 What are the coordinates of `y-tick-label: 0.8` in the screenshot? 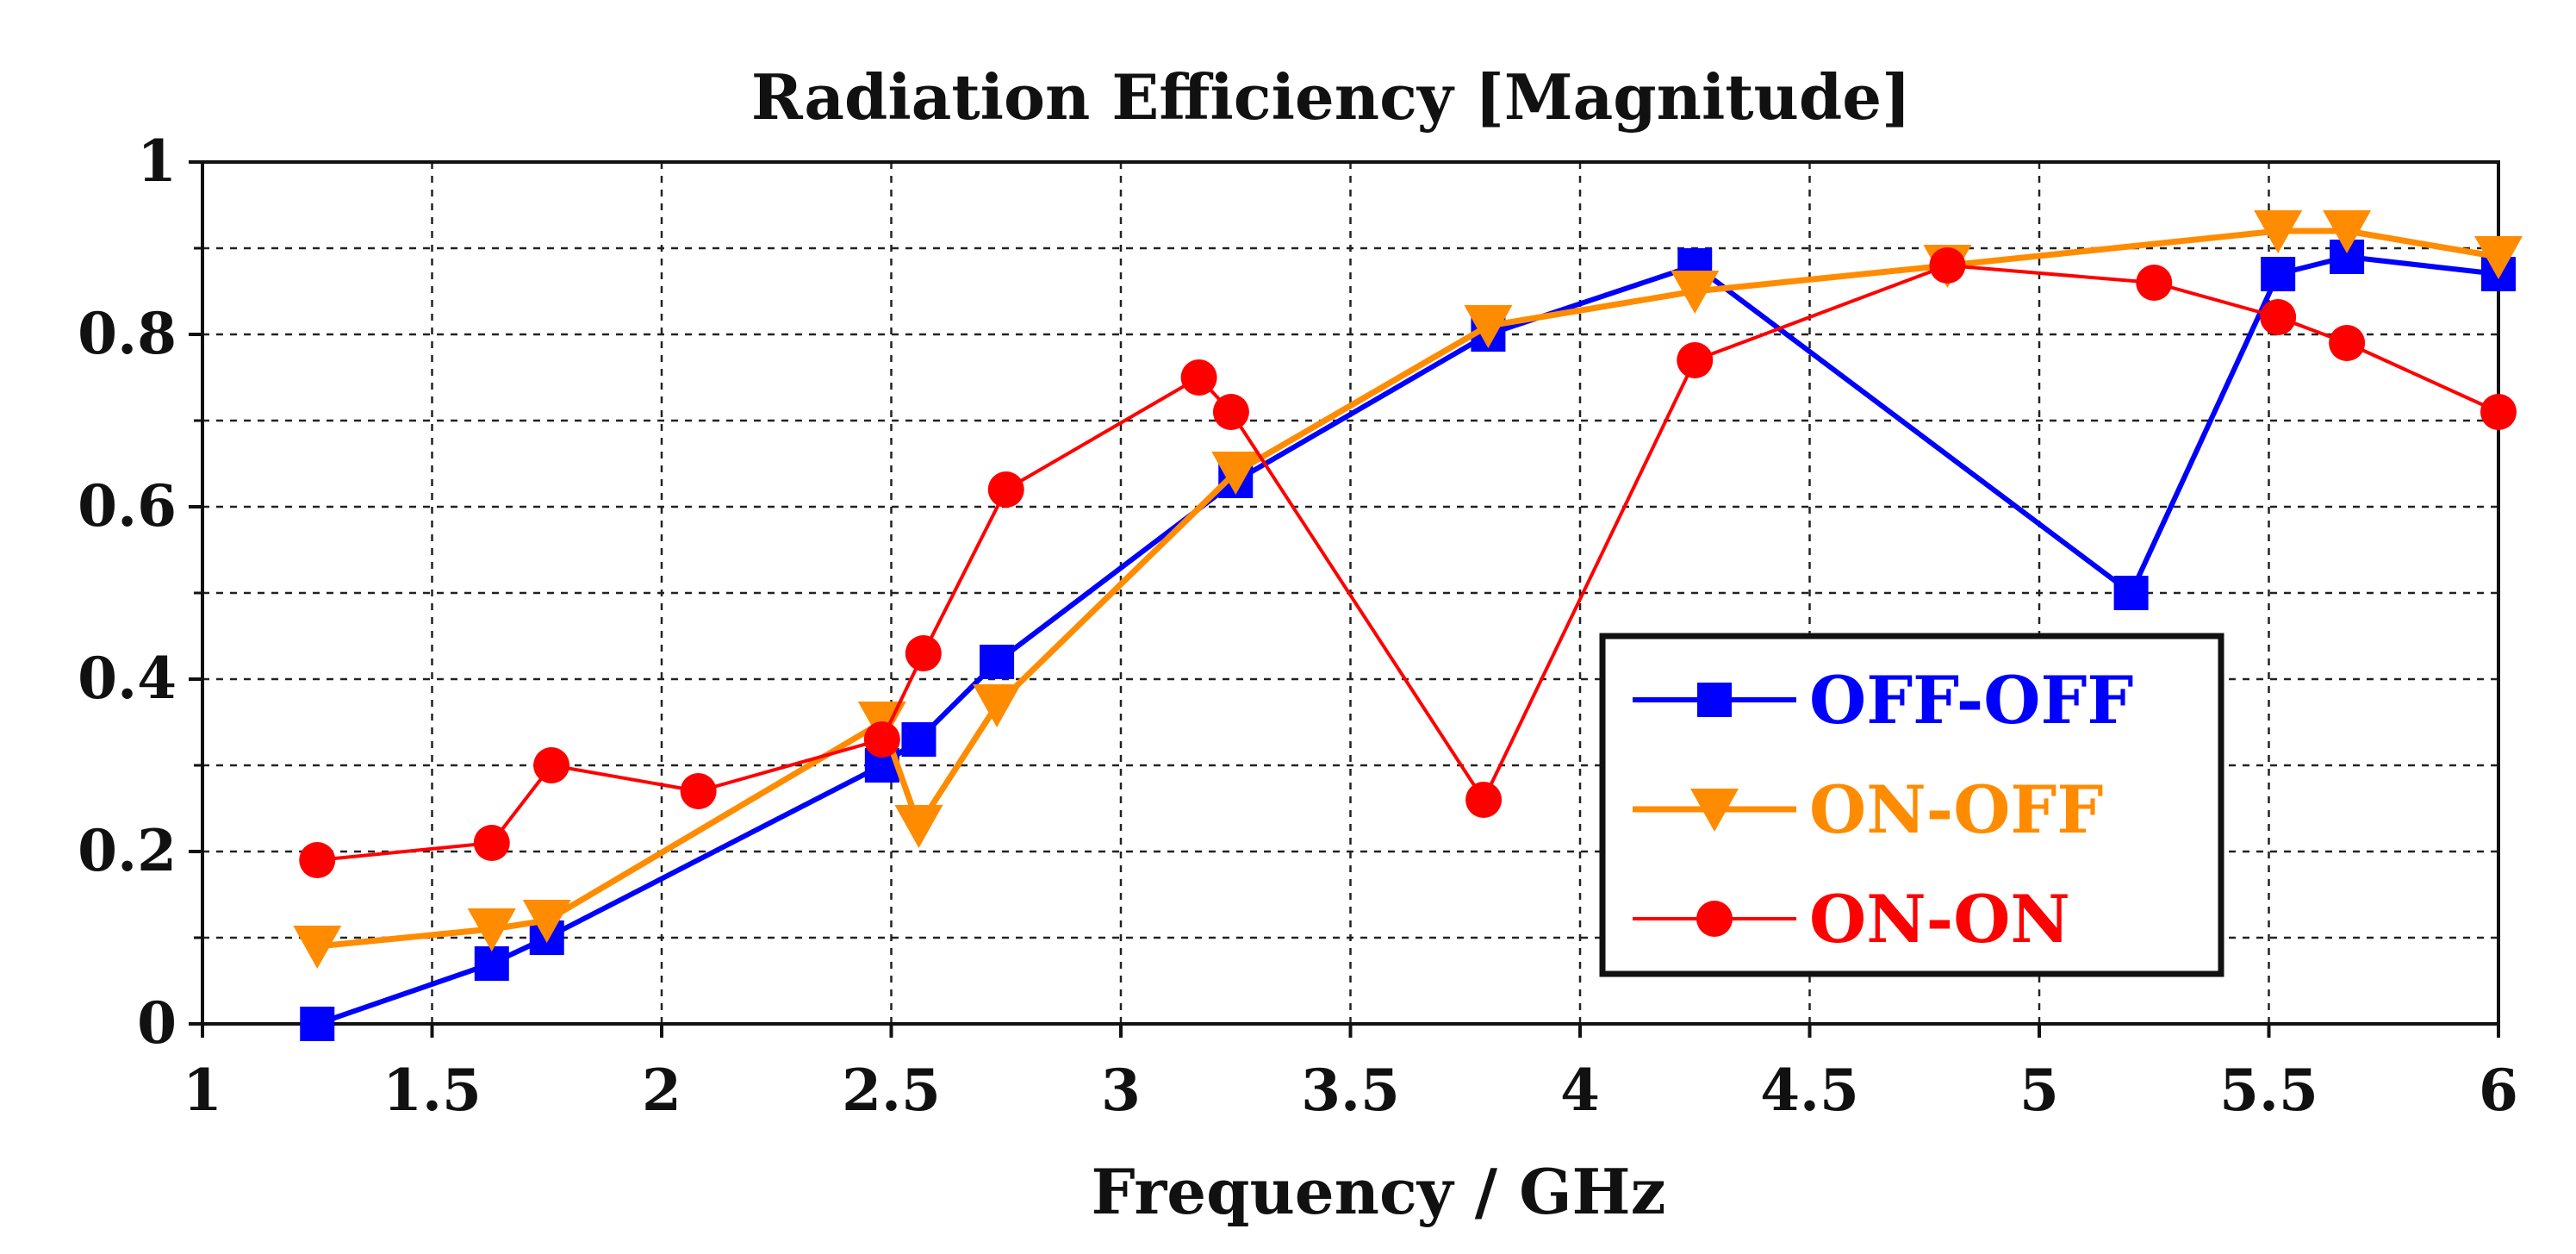 It's located at (128, 333).